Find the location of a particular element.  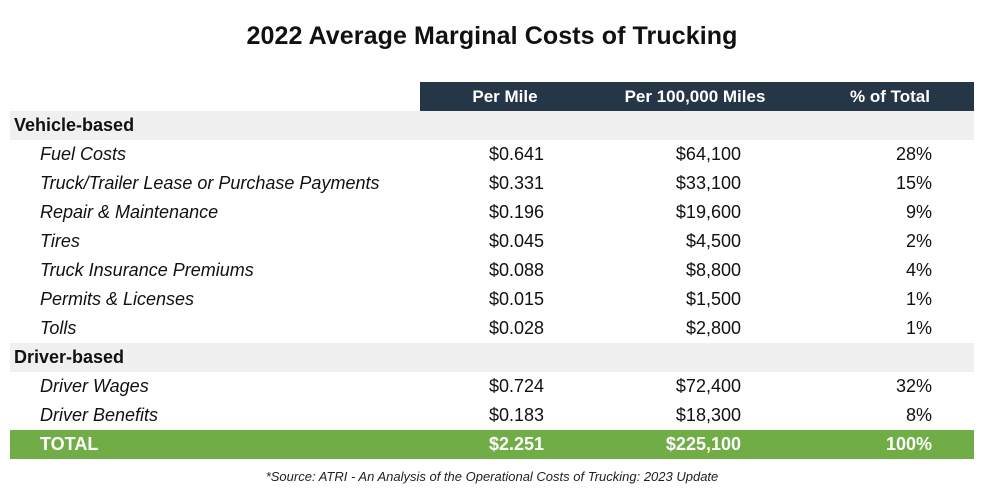

per-mile-value: $0.028 is located at coordinates (516, 328).